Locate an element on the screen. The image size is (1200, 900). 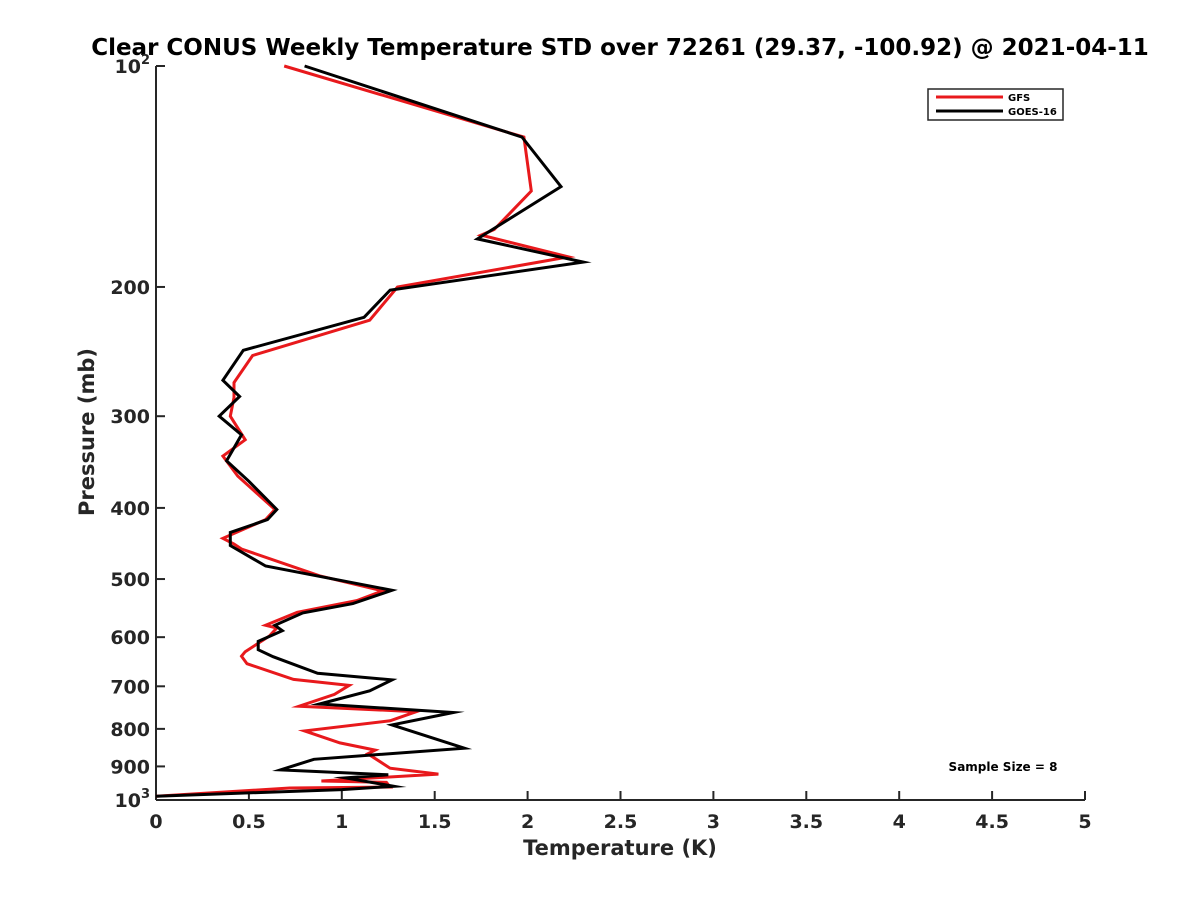
y-tick-label: 700 is located at coordinates (130, 687).